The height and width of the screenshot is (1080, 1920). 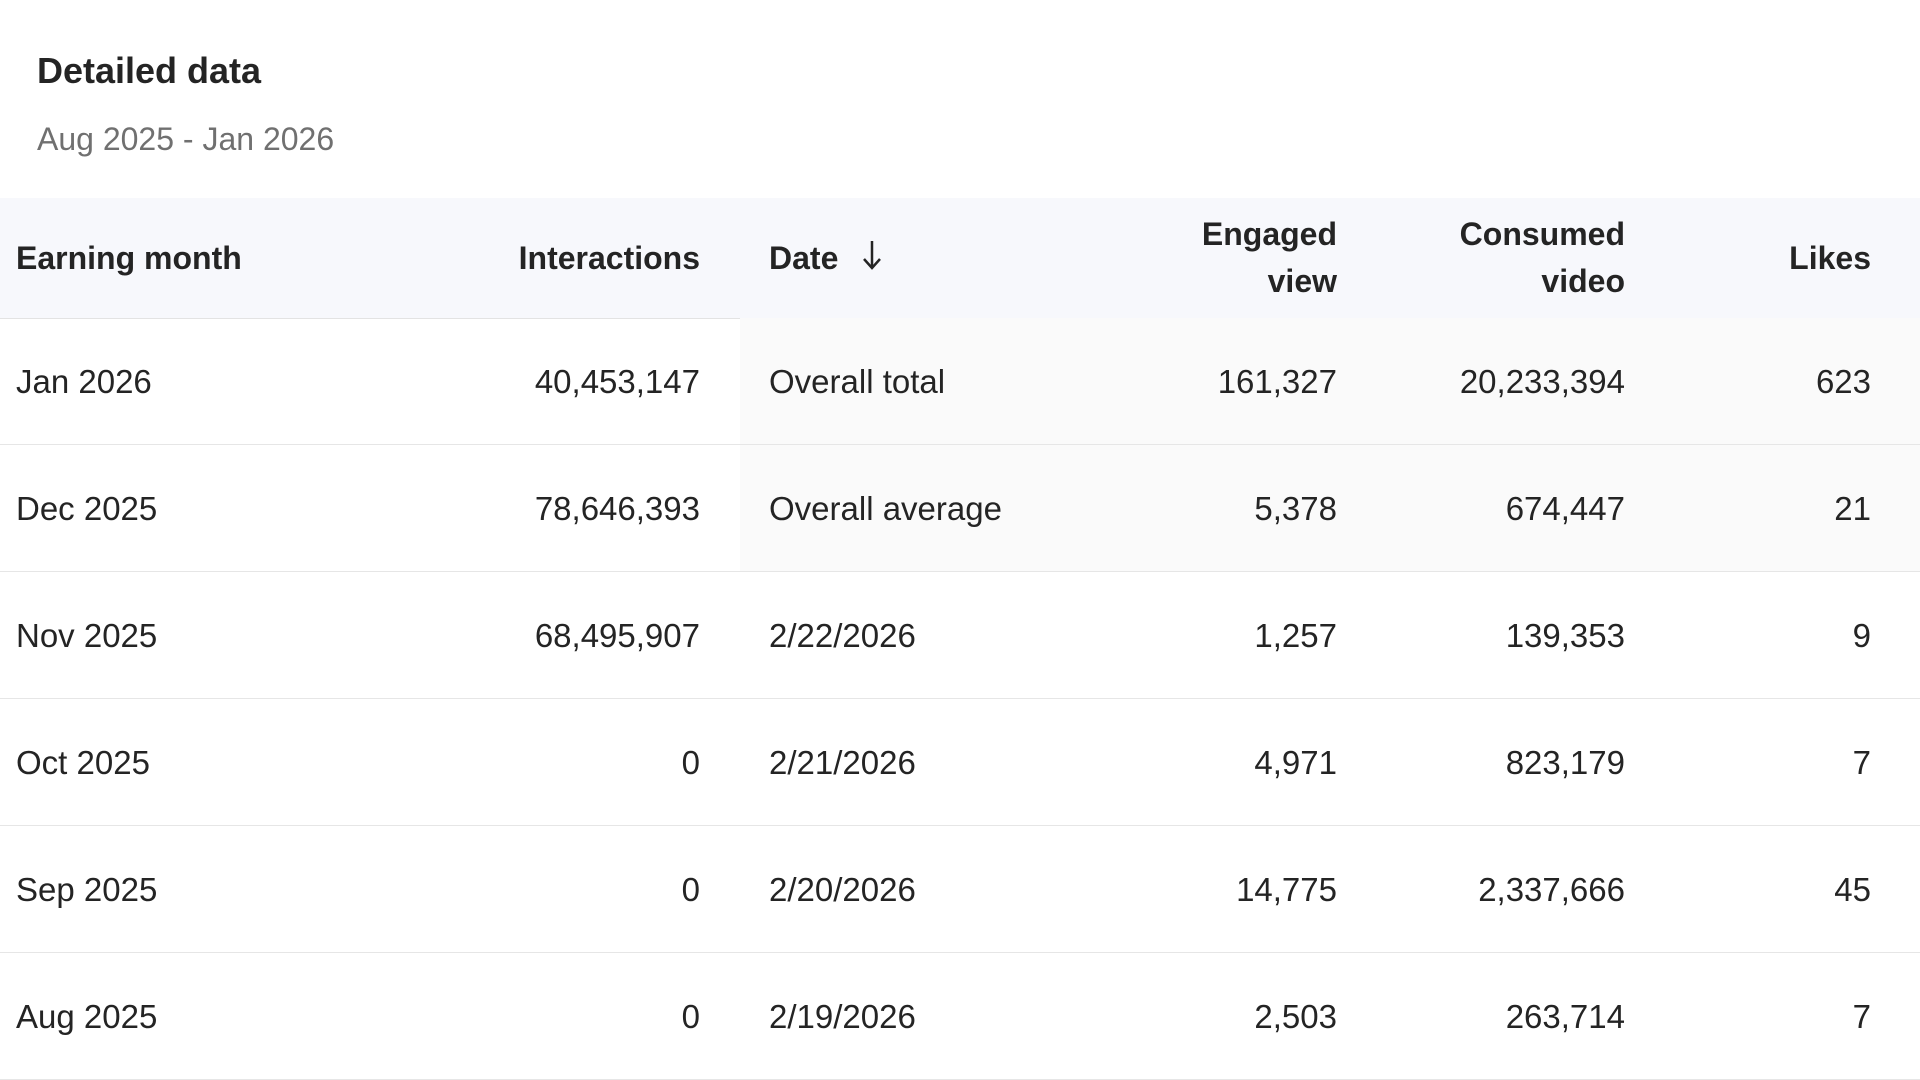 I want to click on column-header: Earning month, so click(x=129, y=257).